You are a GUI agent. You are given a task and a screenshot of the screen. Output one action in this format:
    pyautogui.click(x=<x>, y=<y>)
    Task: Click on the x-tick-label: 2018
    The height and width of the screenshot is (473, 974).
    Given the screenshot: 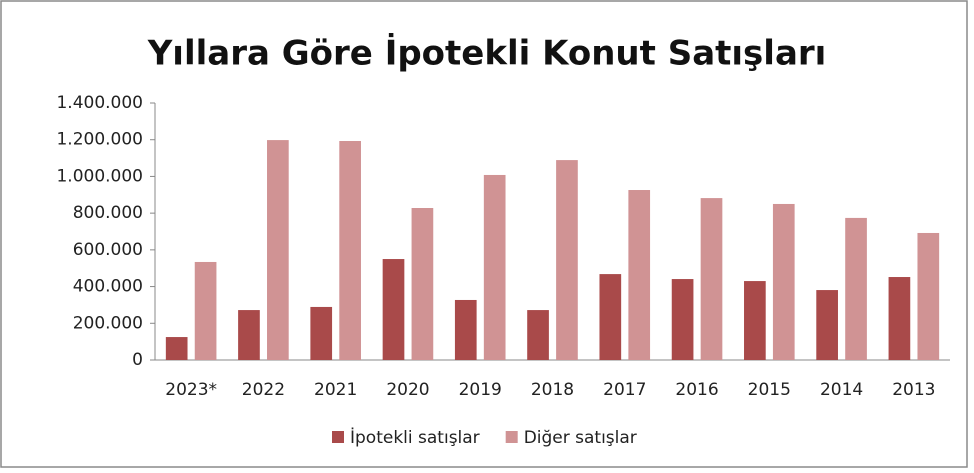 What is the action you would take?
    pyautogui.click(x=552, y=390)
    